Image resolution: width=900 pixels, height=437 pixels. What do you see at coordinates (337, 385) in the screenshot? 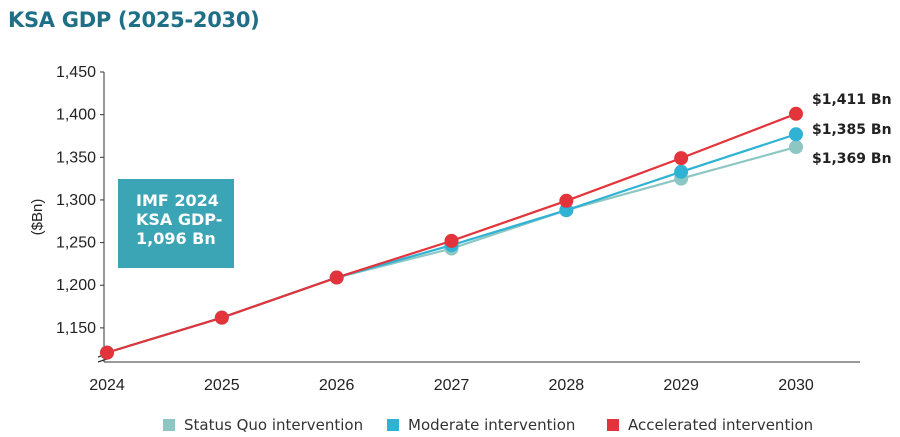
I see `x-tick-label: 2026` at bounding box center [337, 385].